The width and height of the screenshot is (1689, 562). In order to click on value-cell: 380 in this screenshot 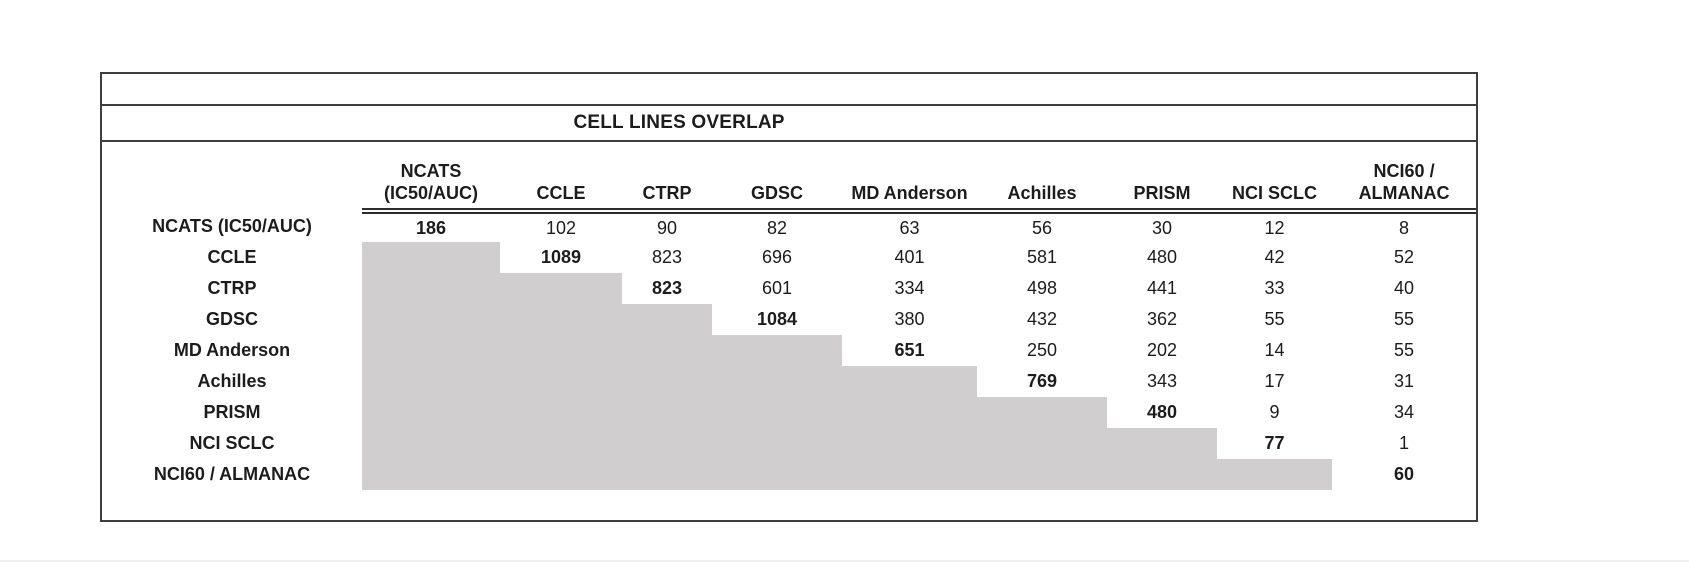, I will do `click(909, 319)`.